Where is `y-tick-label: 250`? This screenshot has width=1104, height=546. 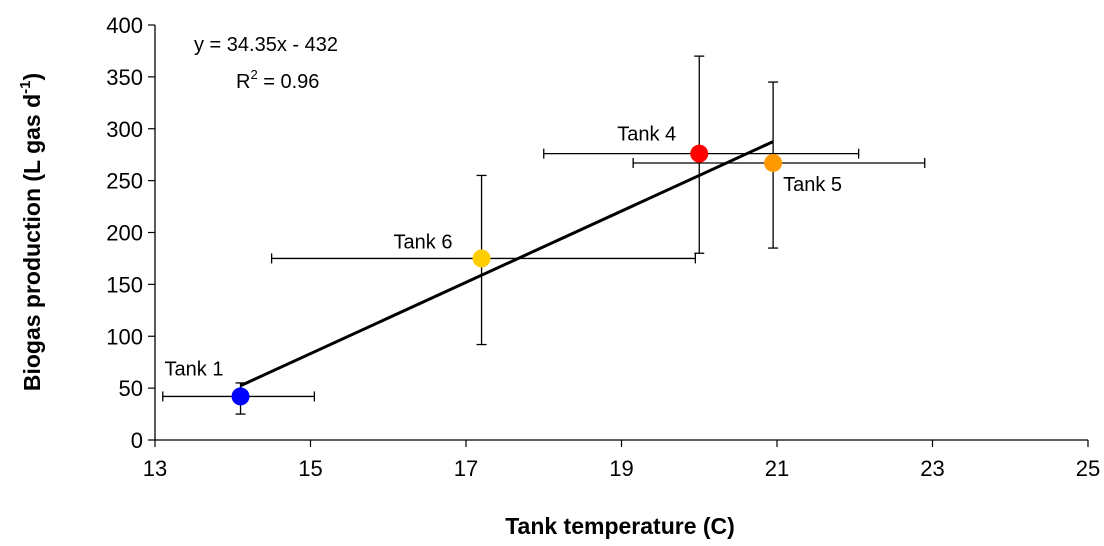
y-tick-label: 250 is located at coordinates (124, 181).